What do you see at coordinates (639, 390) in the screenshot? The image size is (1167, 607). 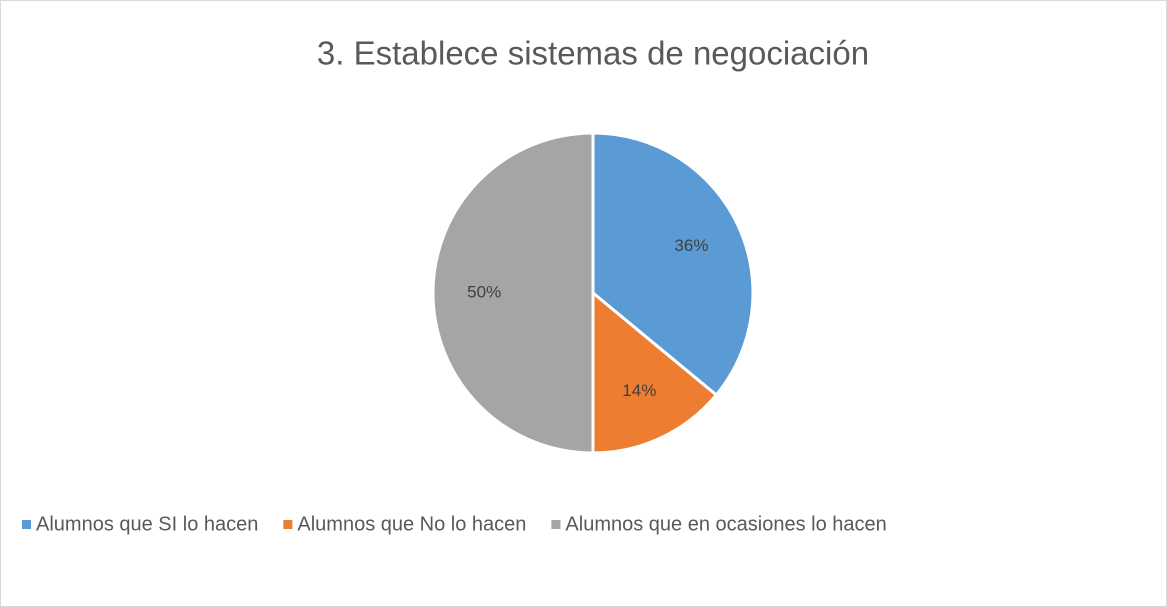 I see `data-label: 14%` at bounding box center [639, 390].